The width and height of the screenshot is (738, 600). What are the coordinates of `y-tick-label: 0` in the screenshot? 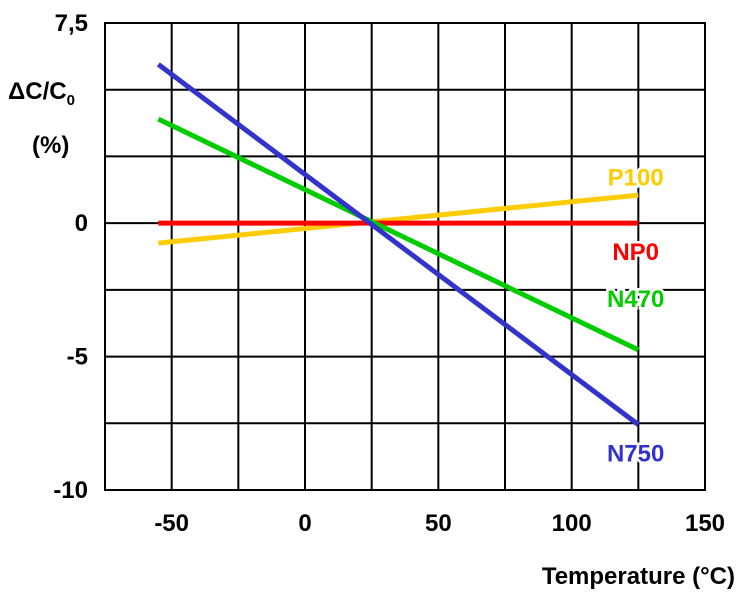 It's located at (81, 223).